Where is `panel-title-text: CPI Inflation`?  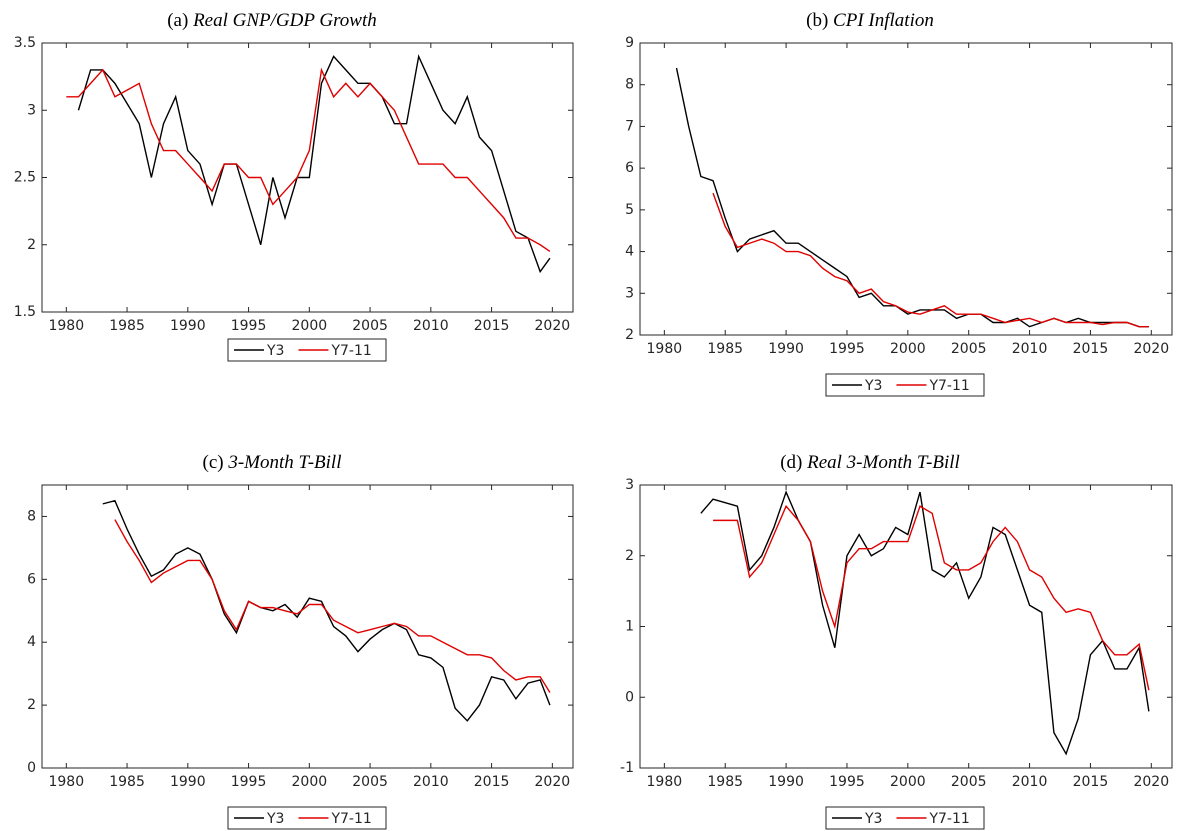 panel-title-text: CPI Inflation is located at coordinates (883, 20).